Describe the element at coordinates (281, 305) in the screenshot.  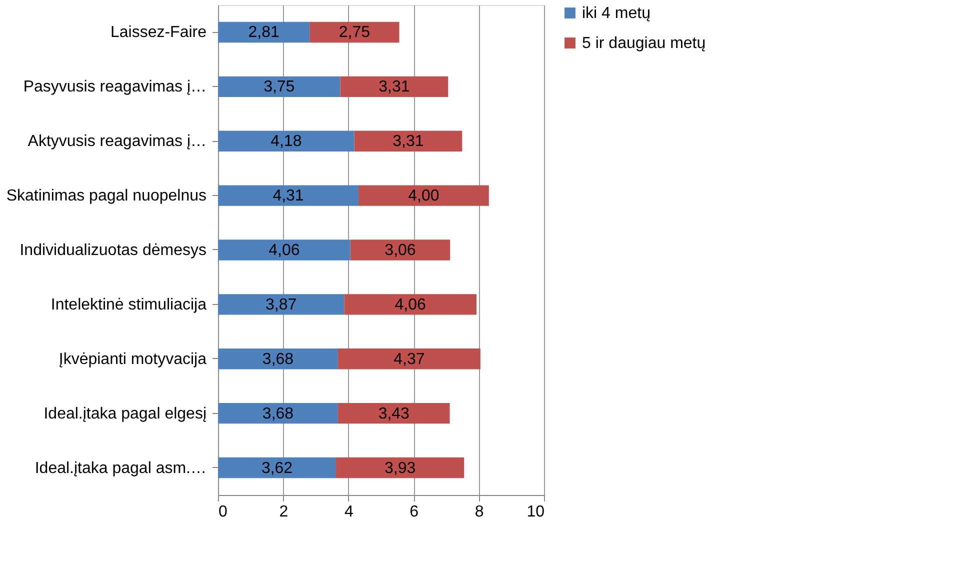
I see `data-label: 3,87` at that location.